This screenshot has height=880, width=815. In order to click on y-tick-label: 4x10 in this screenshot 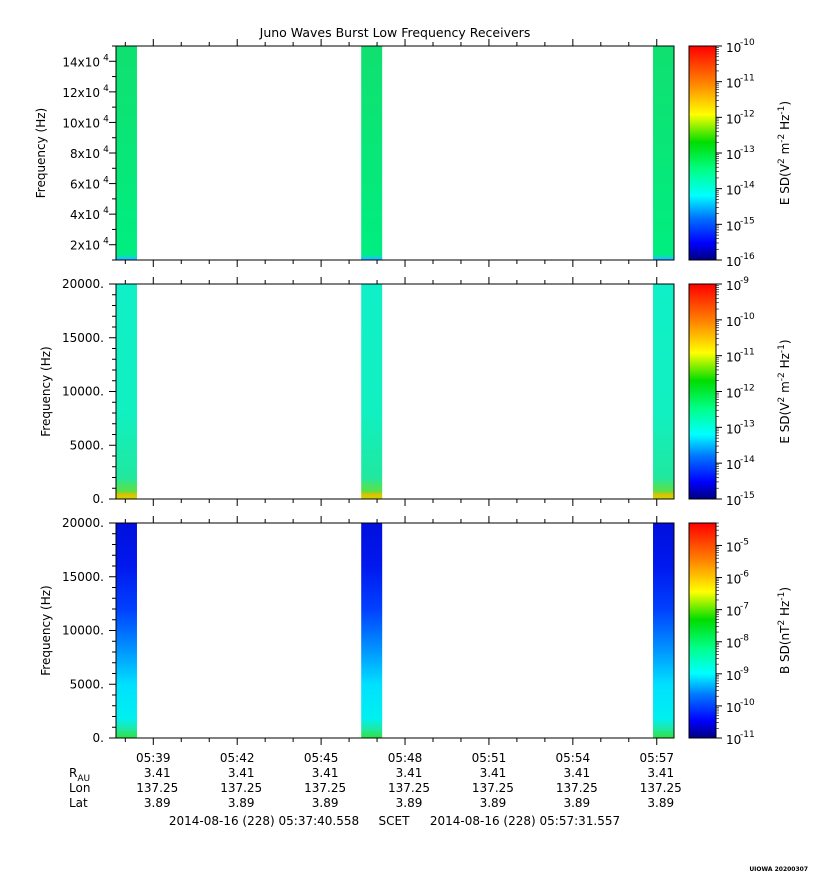, I will do `click(85, 215)`.